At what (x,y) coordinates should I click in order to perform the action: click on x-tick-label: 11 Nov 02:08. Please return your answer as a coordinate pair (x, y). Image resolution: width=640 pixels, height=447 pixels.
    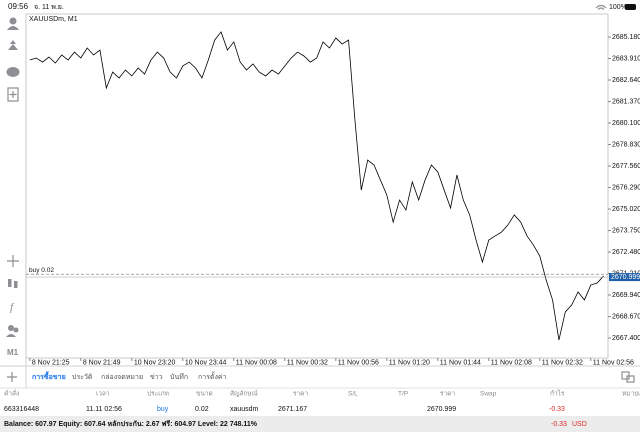
    Looking at the image, I should click on (511, 362).